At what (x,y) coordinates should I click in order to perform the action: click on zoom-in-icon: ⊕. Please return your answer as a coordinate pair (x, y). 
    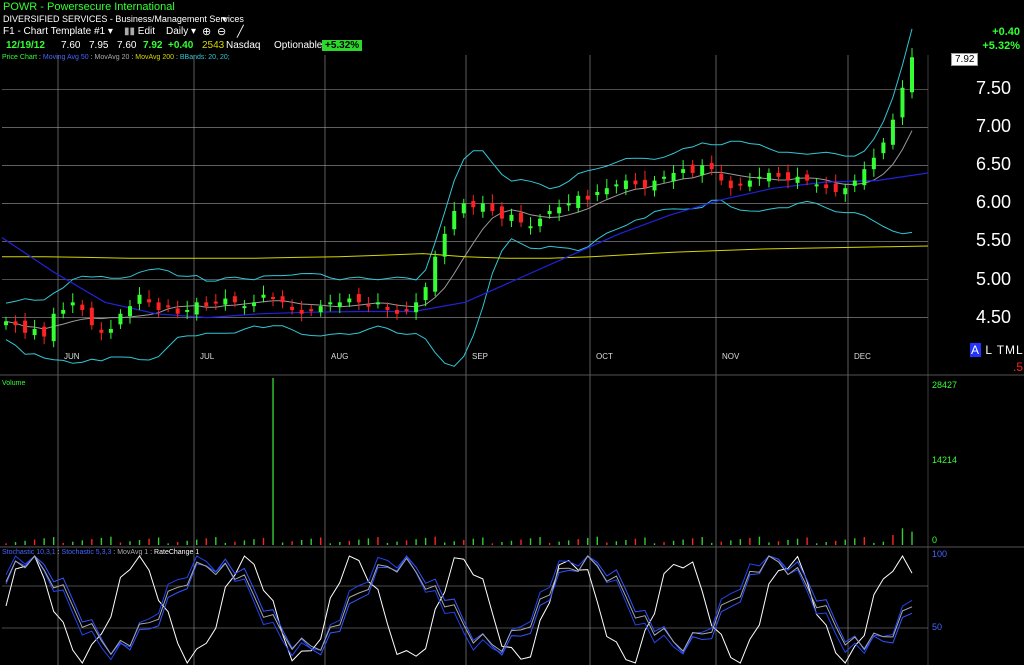
    Looking at the image, I should click on (207, 32).